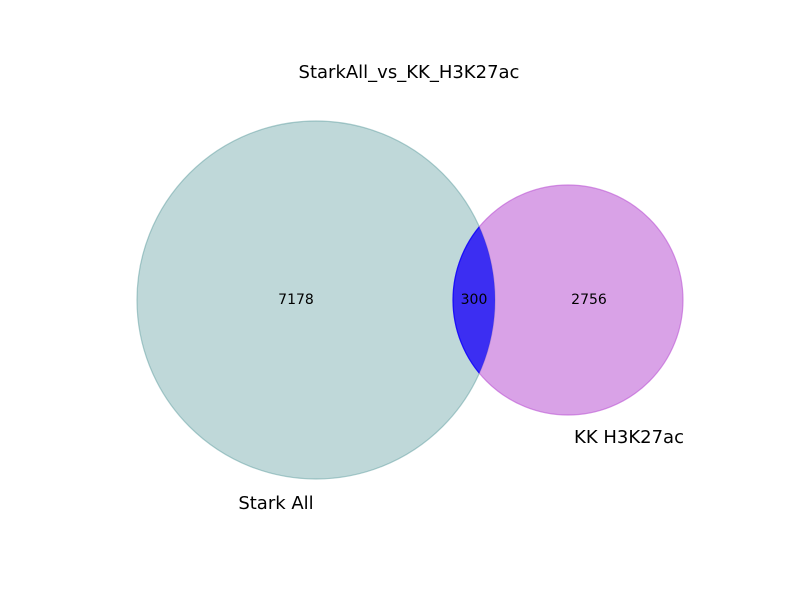 This screenshot has width=800, height=600. I want to click on chart-title: StarkAll_vs_KK_H3K27ac, so click(409, 72).